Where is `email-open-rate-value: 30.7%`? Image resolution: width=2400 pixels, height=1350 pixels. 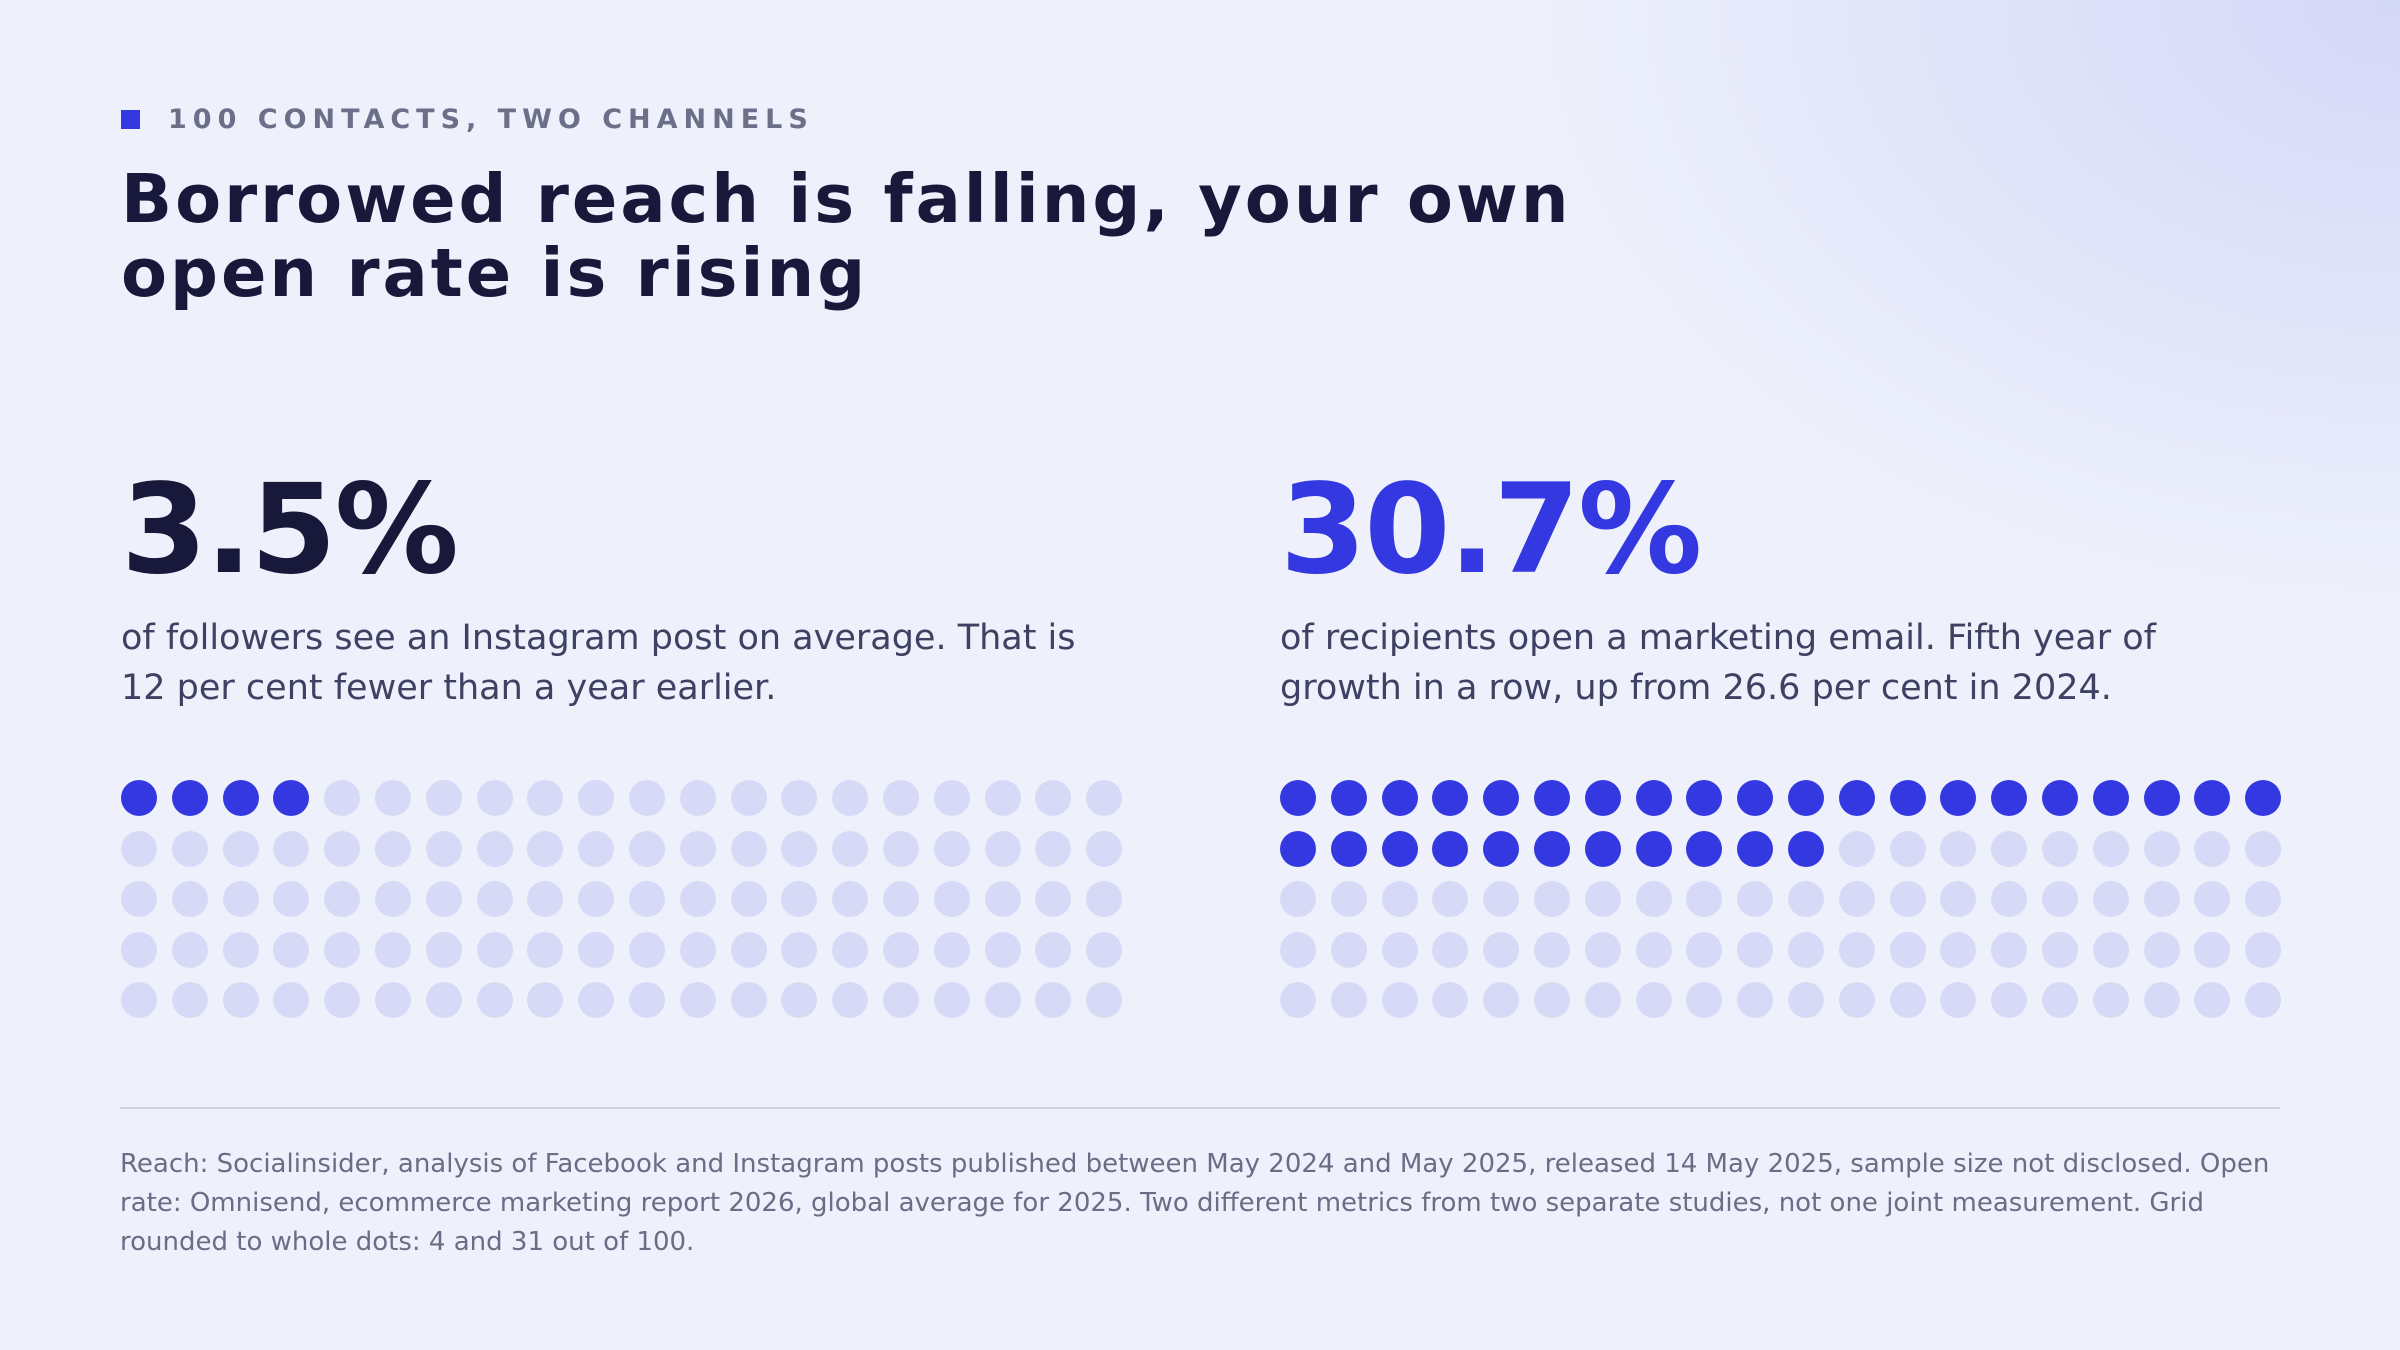 email-open-rate-value: 30.7% is located at coordinates (1491, 530).